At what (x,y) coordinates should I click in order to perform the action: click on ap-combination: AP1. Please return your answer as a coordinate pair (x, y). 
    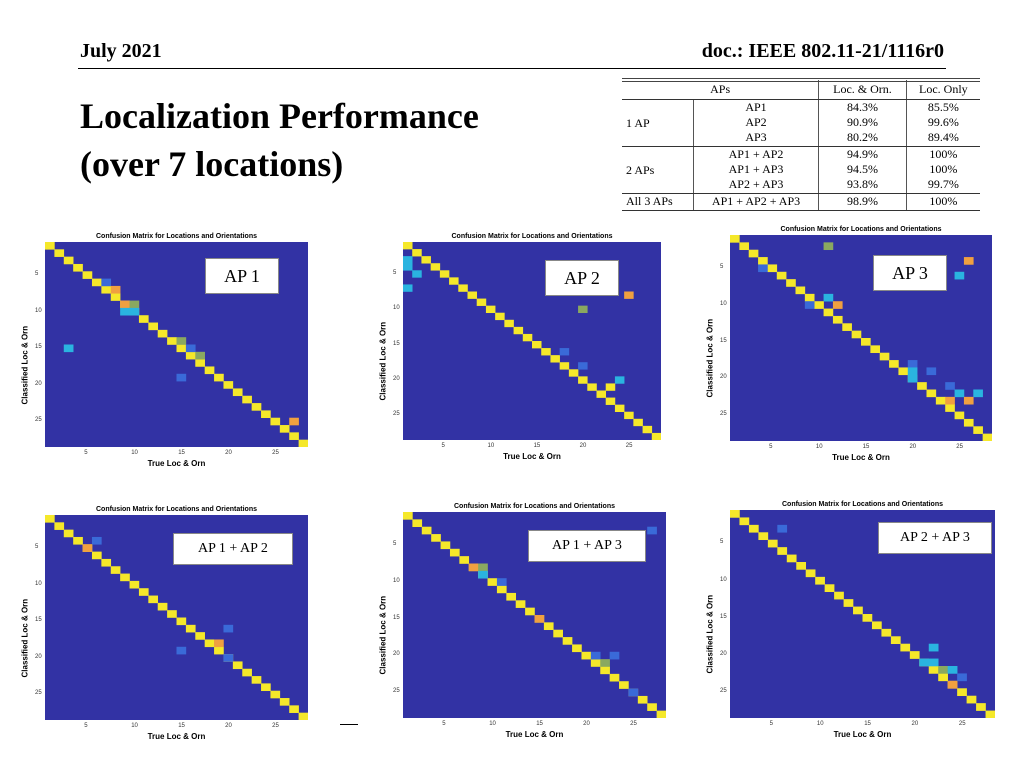
    Looking at the image, I should click on (755, 107).